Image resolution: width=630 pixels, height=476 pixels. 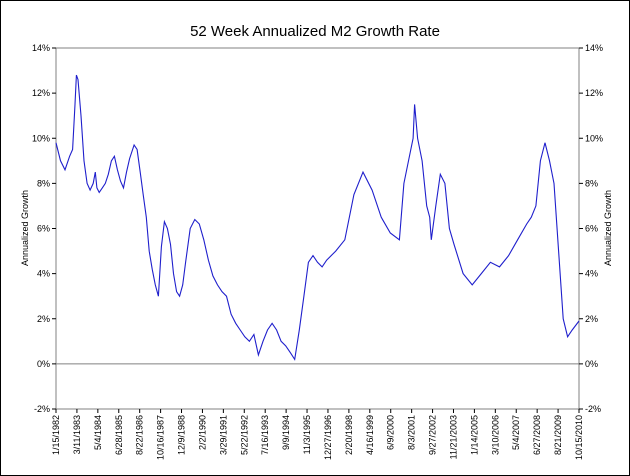 What do you see at coordinates (161, 437) in the screenshot?
I see `x-tick-label: 10/16/1987` at bounding box center [161, 437].